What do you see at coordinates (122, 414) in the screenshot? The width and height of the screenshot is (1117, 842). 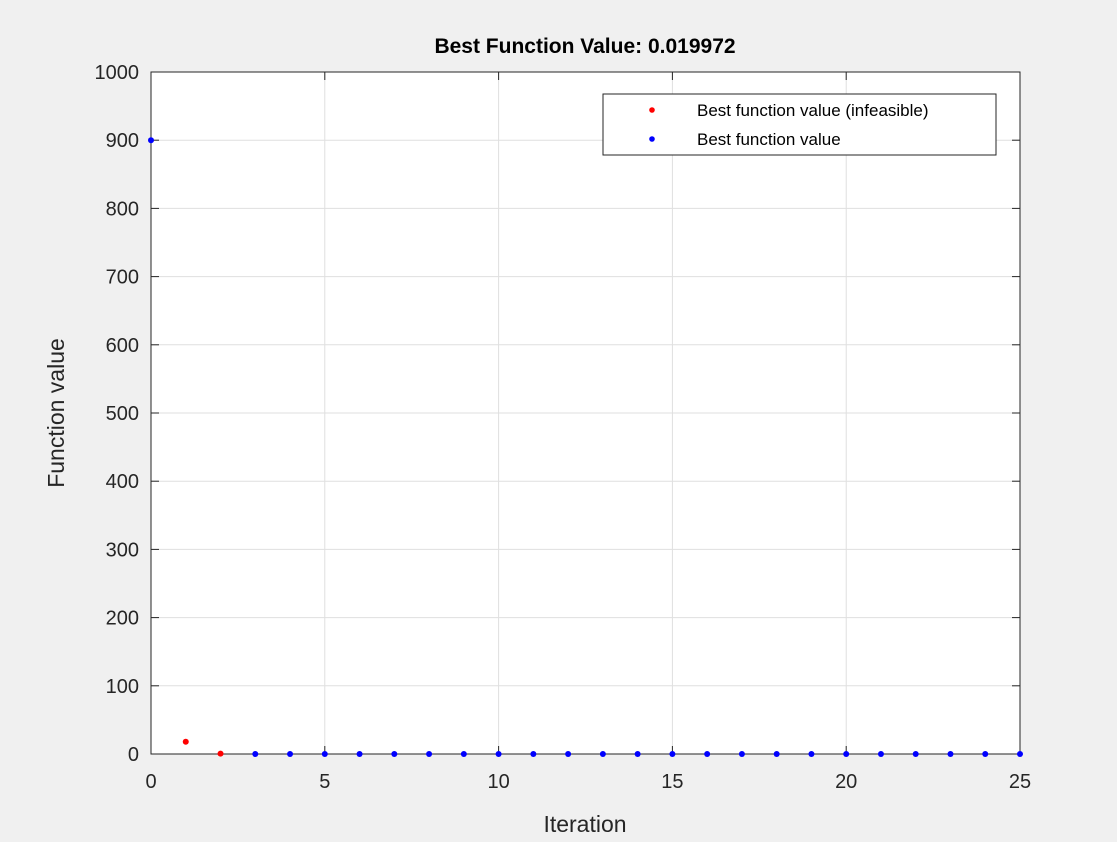 I see `y-tick-label: 500` at bounding box center [122, 414].